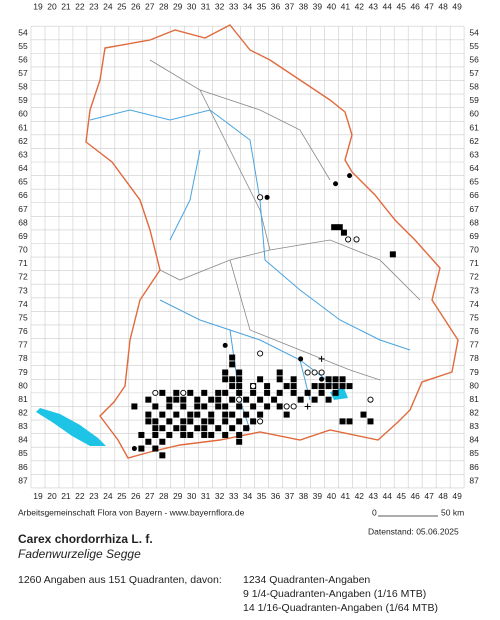 This screenshot has width=500, height=620. I want to click on row-label: 62, so click(474, 141).